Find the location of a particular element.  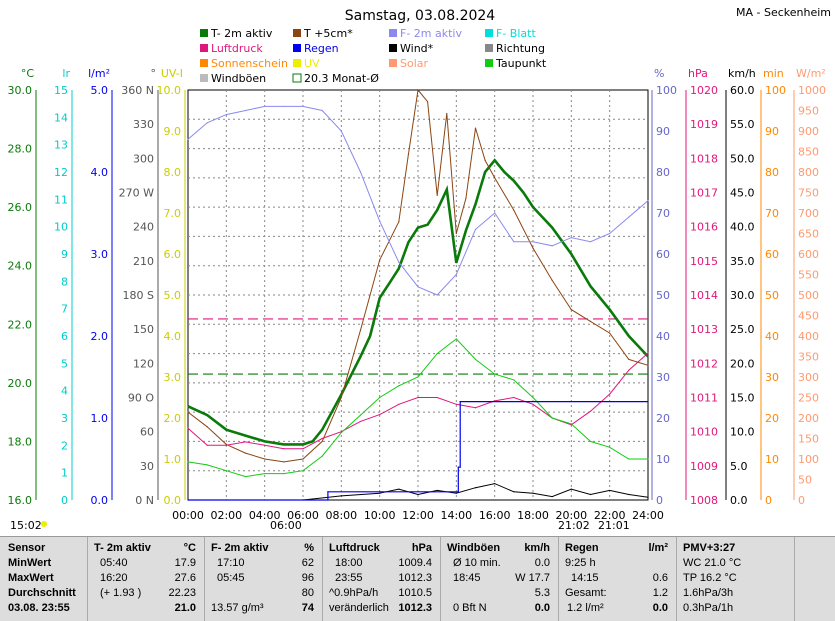

x-tick-label: 00:00 is located at coordinates (188, 515).